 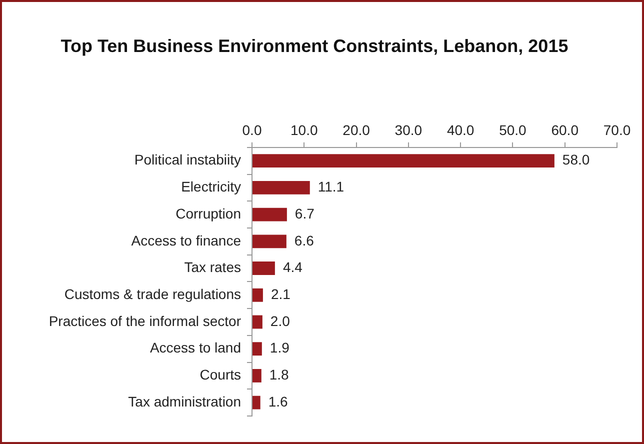 What do you see at coordinates (252, 130) in the screenshot?
I see `x-tick-label: 0.0` at bounding box center [252, 130].